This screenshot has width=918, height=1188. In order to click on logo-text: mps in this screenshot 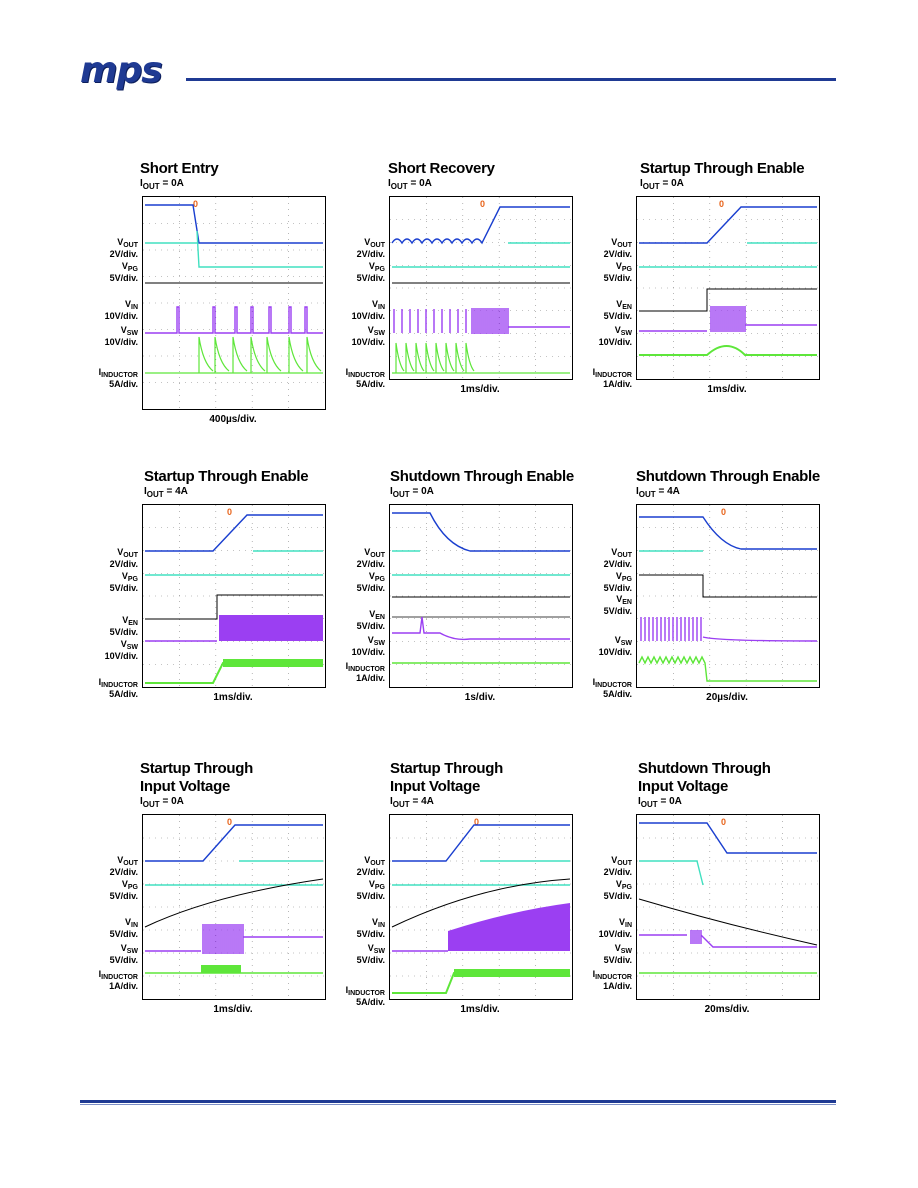, I will do `click(121, 70)`.